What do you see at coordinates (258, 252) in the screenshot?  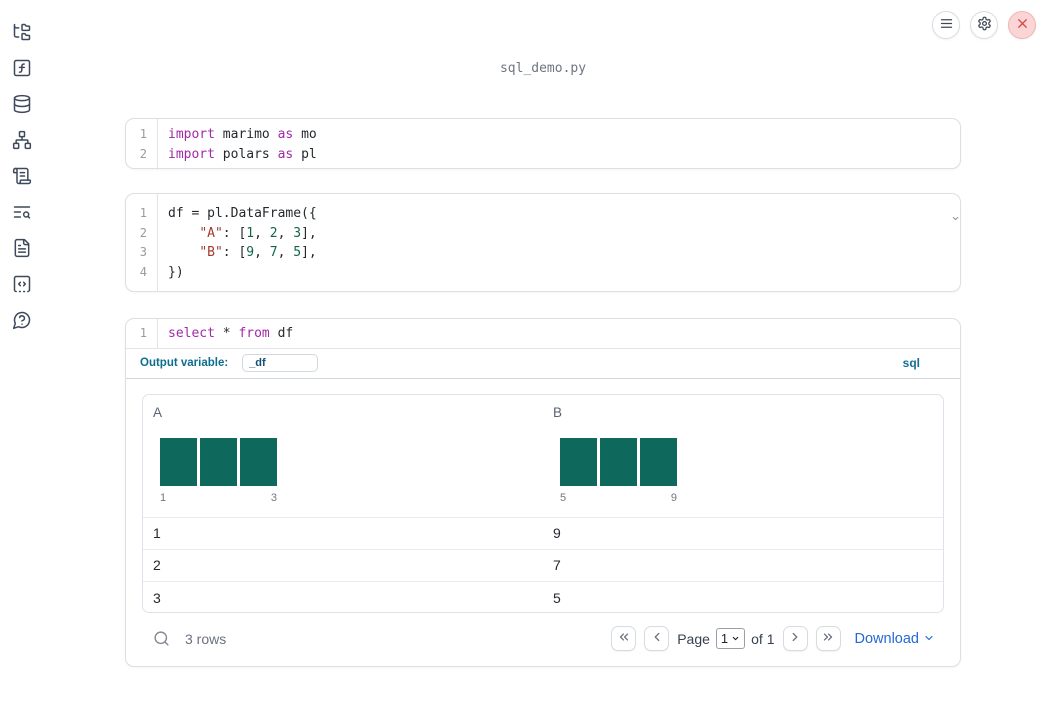 I see `code-line: "B": [9, 7, 5],` at bounding box center [258, 252].